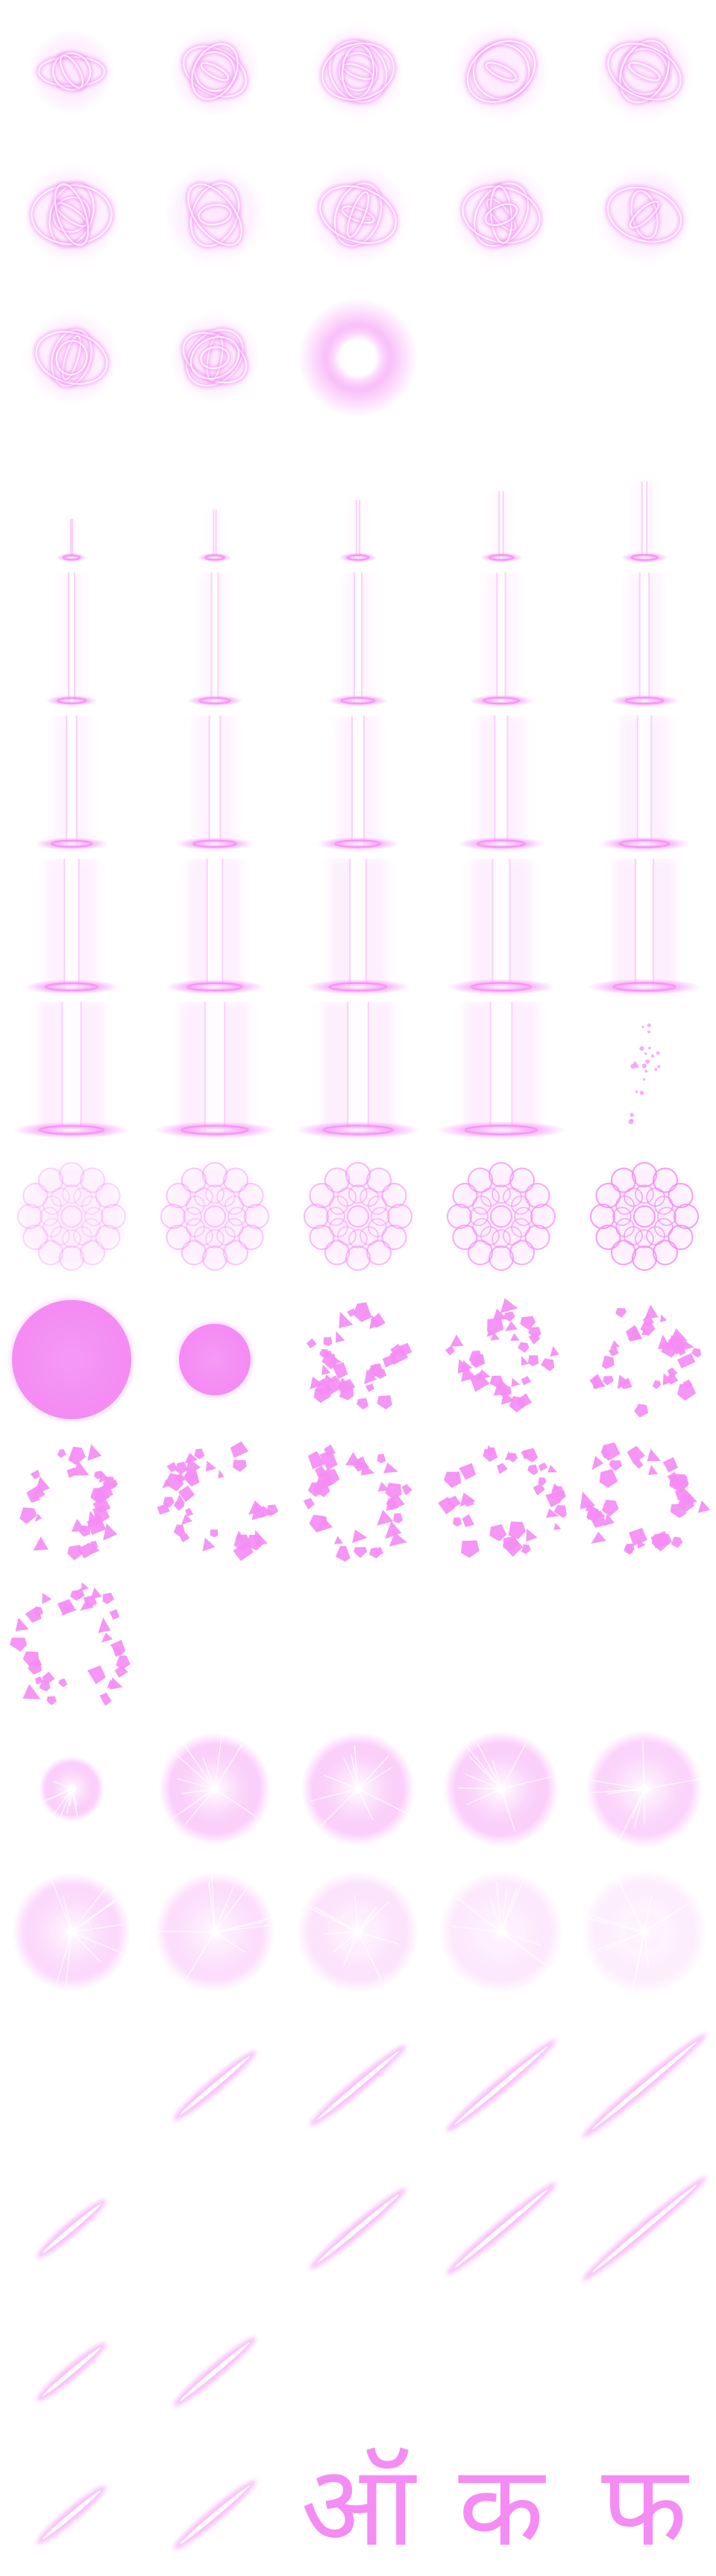 This screenshot has height=2576, width=716. What do you see at coordinates (214, 2505) in the screenshot?
I see `sanskrit-glyph-icon` at bounding box center [214, 2505].